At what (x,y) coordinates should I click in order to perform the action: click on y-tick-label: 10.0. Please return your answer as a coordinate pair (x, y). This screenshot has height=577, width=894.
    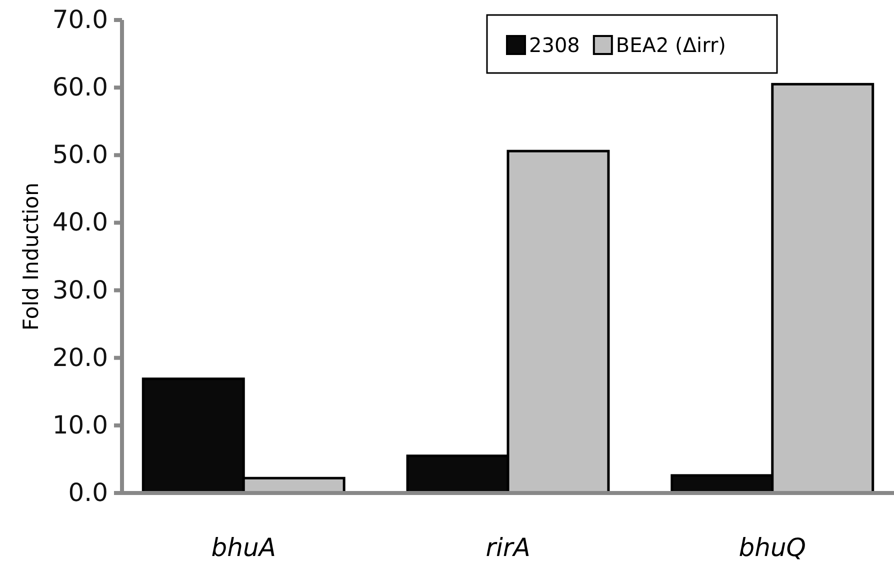
    Looking at the image, I should click on (80, 425).